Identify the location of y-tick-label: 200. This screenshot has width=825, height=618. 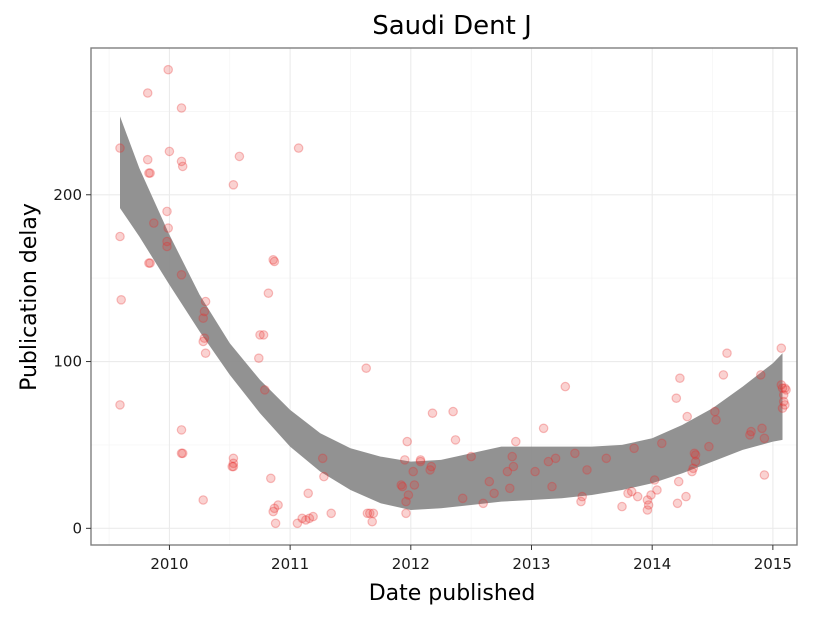
(67, 195).